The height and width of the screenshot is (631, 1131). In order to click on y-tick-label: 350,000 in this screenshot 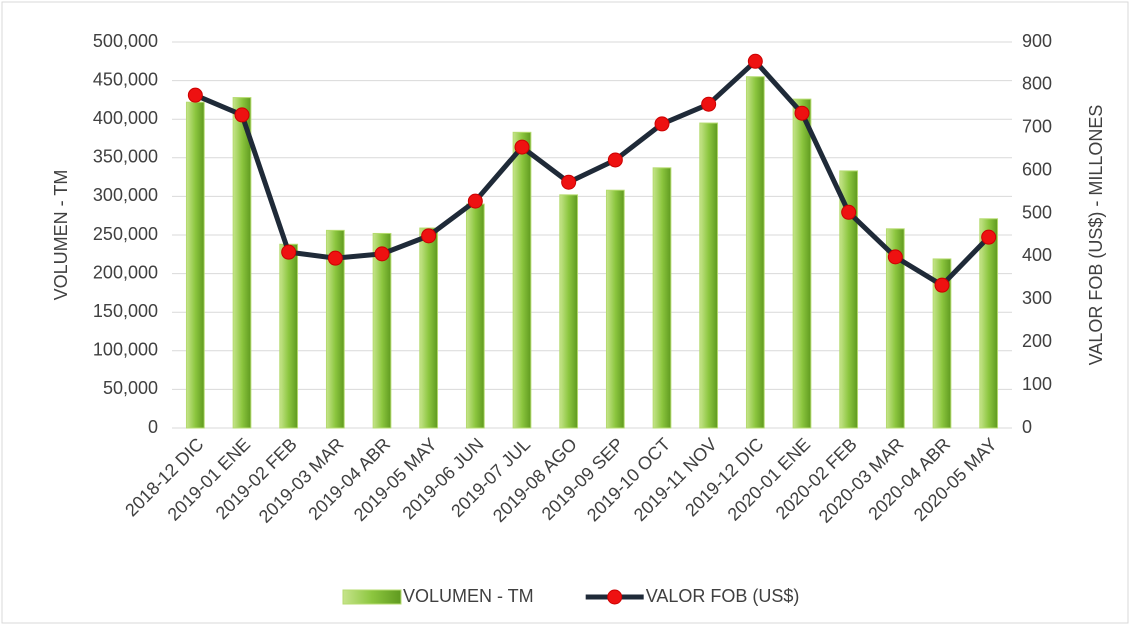, I will do `click(125, 157)`.